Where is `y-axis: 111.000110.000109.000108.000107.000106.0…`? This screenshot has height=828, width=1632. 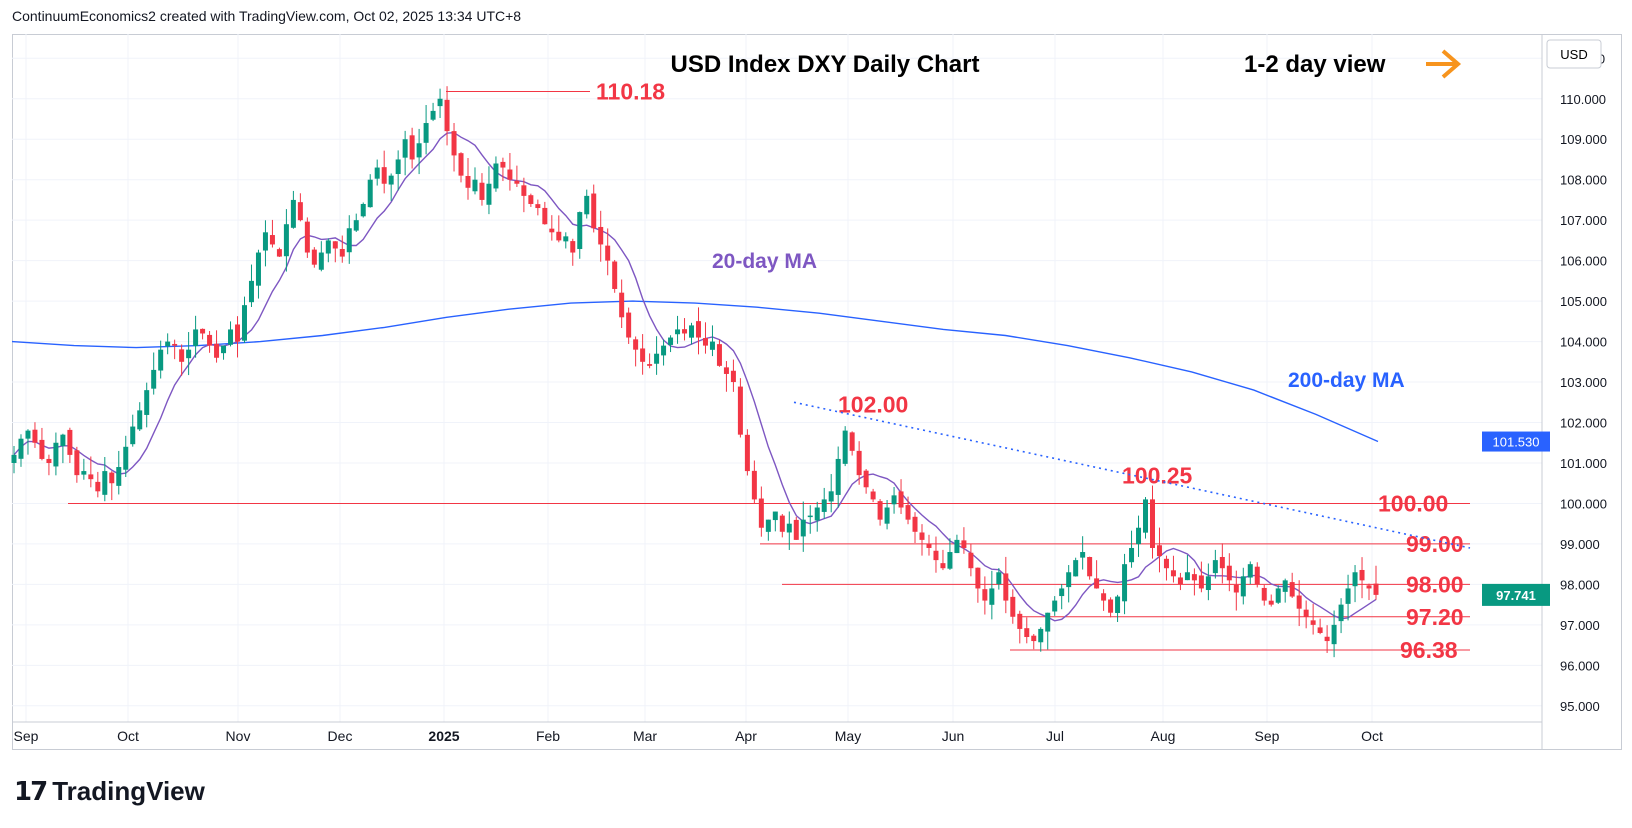 y-axis: 111.000110.000109.000108.000107.000106.0… is located at coordinates (1544, 392).